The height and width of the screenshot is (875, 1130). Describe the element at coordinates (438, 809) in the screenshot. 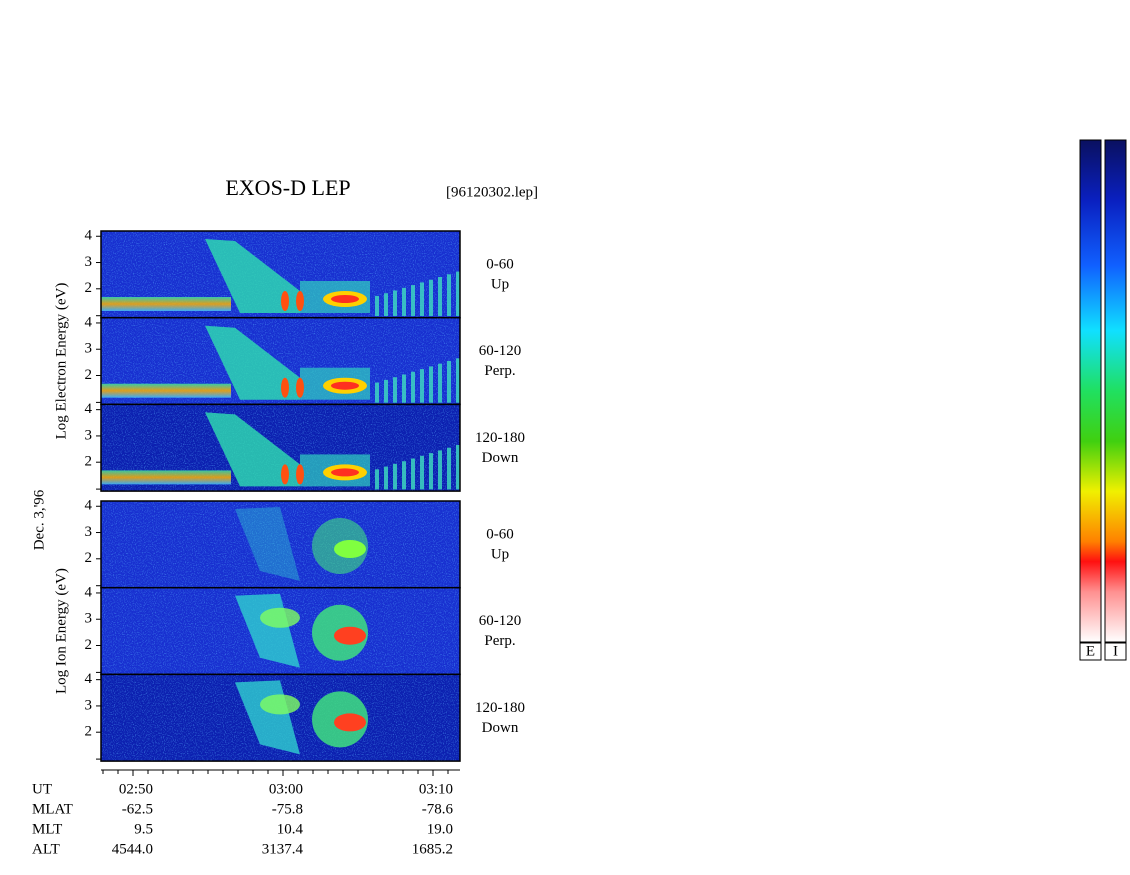

I see `row-value: -78.6` at that location.